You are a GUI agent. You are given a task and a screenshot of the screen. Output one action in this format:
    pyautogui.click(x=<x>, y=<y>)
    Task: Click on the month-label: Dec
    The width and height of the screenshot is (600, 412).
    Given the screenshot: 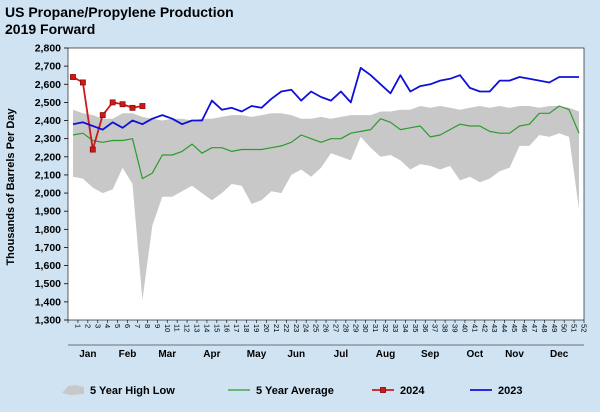 What is the action you would take?
    pyautogui.click(x=559, y=354)
    